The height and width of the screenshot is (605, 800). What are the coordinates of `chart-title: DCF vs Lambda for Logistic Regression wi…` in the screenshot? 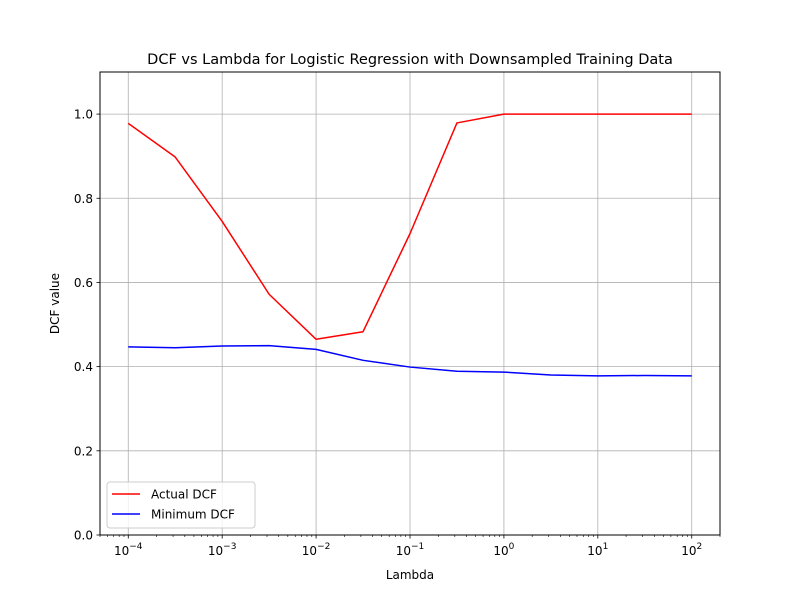 It's located at (410, 60).